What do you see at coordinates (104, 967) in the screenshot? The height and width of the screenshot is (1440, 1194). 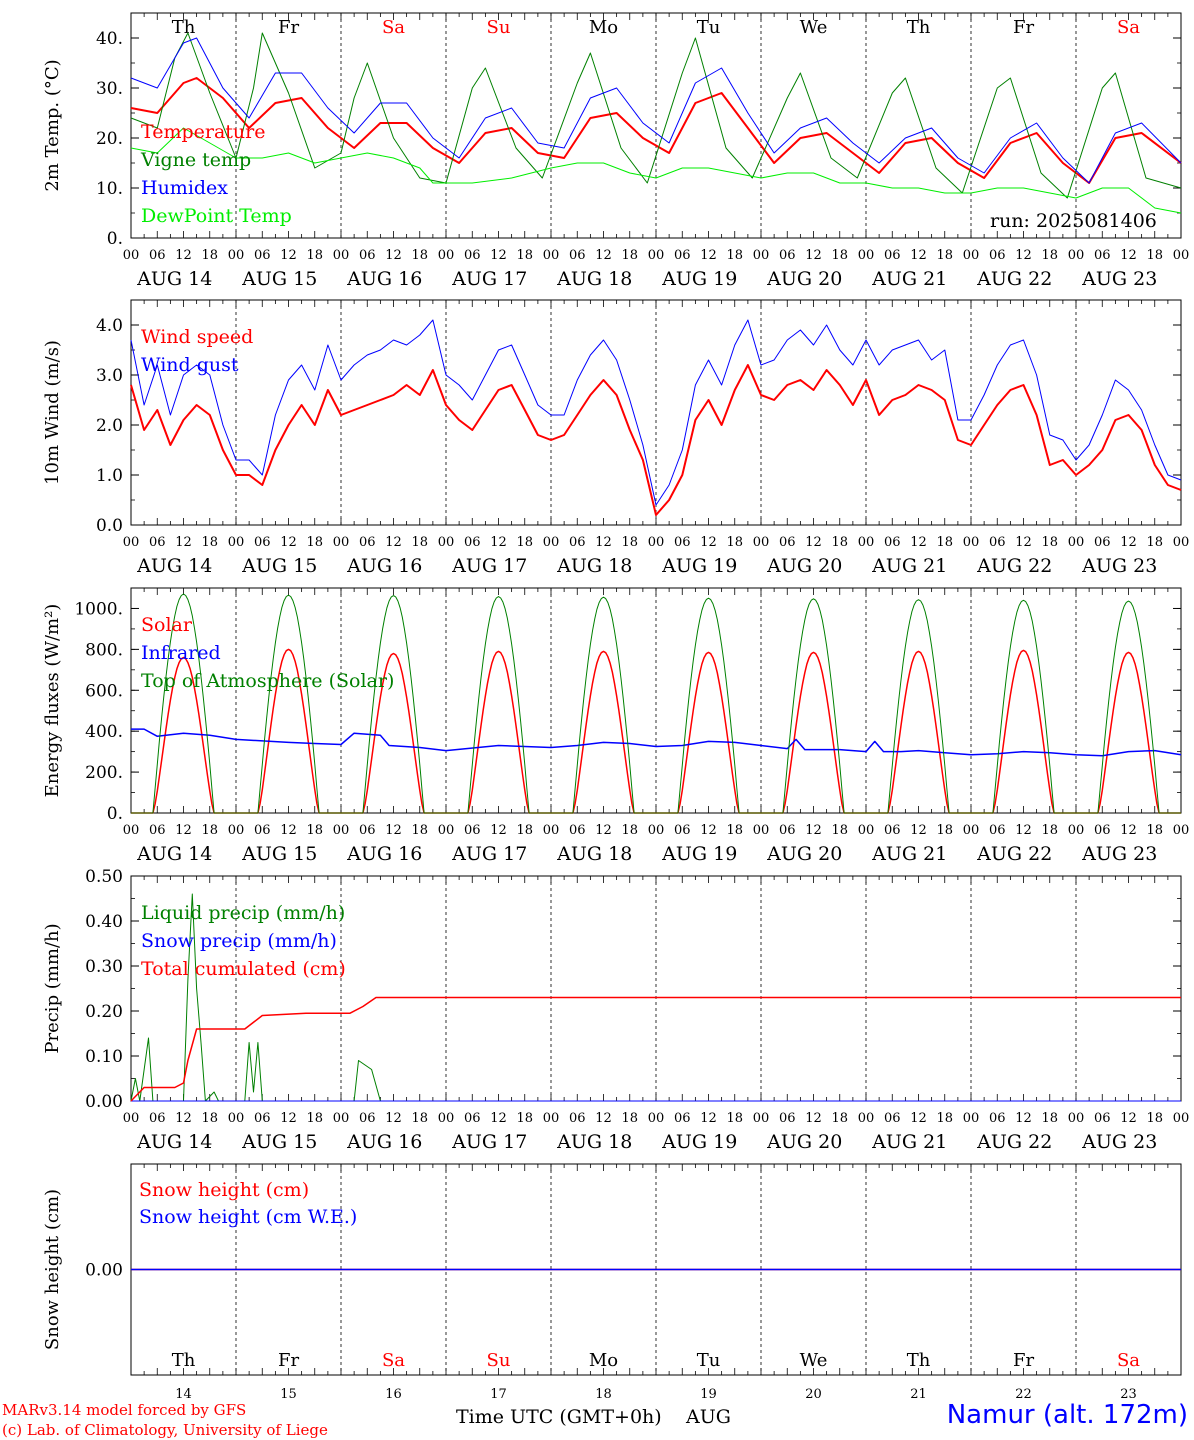 I see `y-tick-label: 0.30` at bounding box center [104, 967].